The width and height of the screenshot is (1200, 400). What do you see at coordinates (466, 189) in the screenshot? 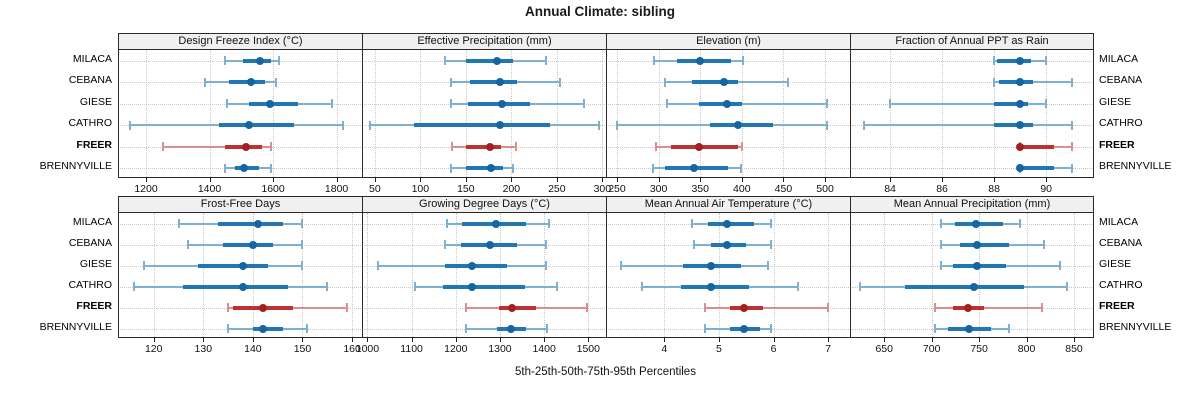
I see `axis-tick-label: 150` at bounding box center [466, 189].